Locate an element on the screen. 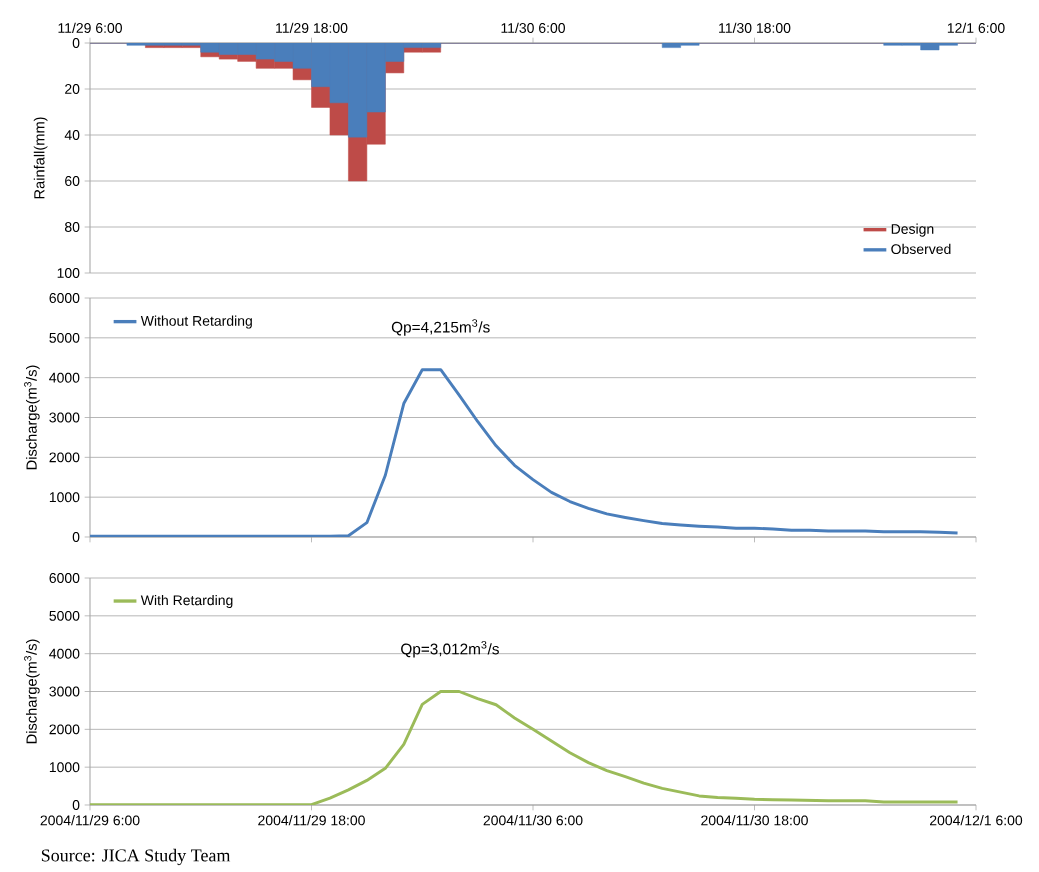  y-axis-title: Rainfall(mm) is located at coordinates (40, 158).